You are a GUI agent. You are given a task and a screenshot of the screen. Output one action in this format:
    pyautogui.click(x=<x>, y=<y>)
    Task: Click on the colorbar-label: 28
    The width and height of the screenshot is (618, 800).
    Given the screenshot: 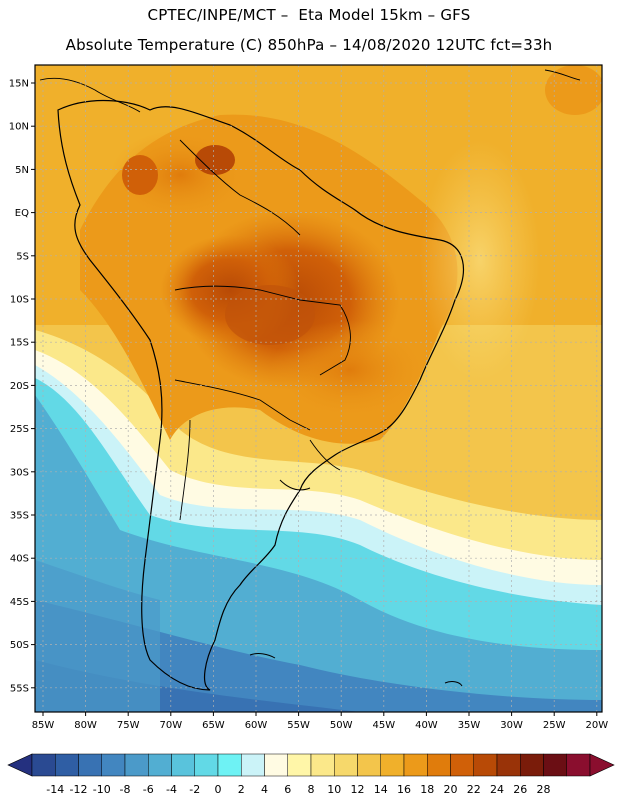 What is the action you would take?
    pyautogui.click(x=544, y=789)
    